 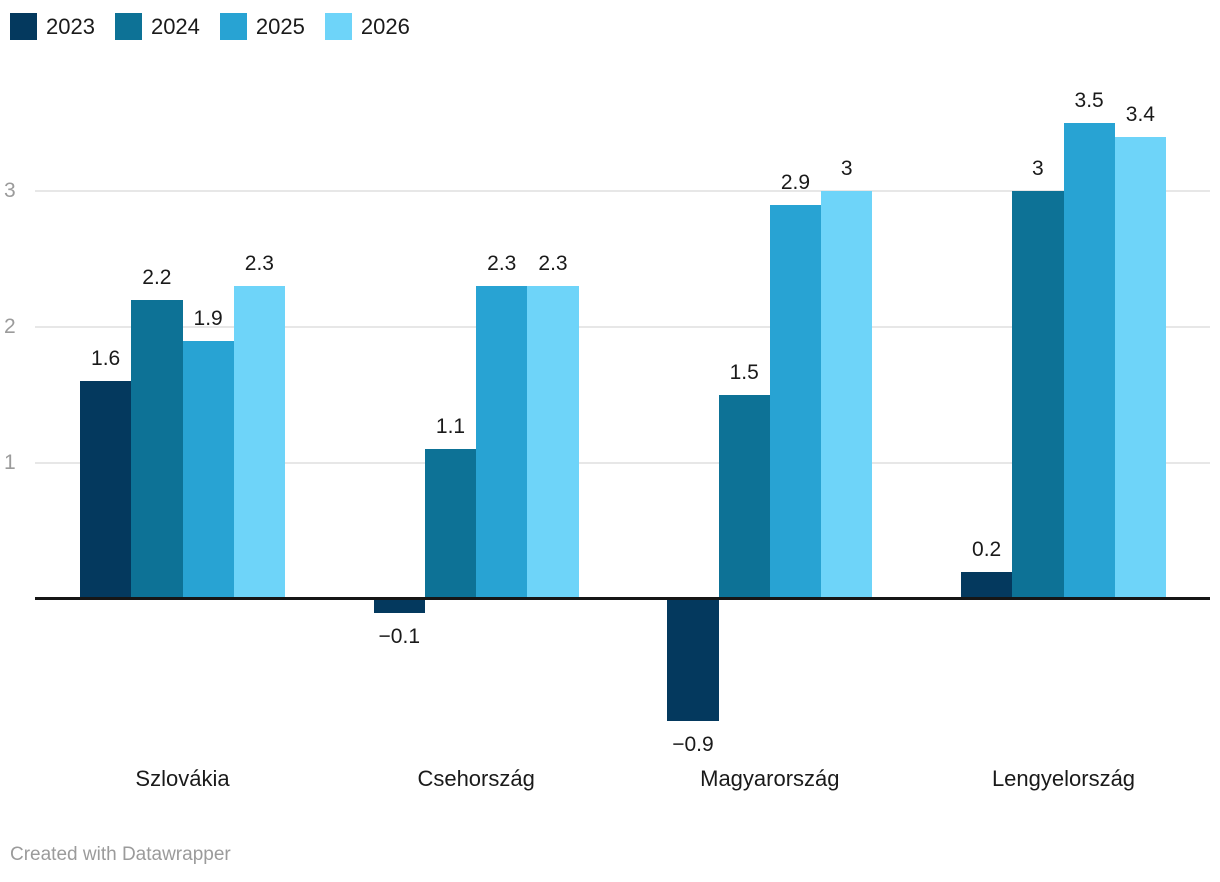 I want to click on bar-Csehország-2023, so click(x=399, y=606).